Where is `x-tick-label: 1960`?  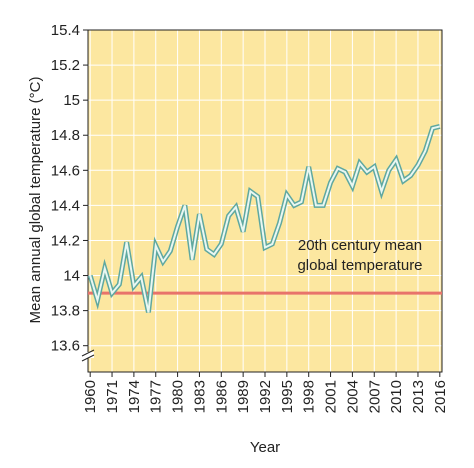
x-tick-label: 1960 is located at coordinates (90, 396).